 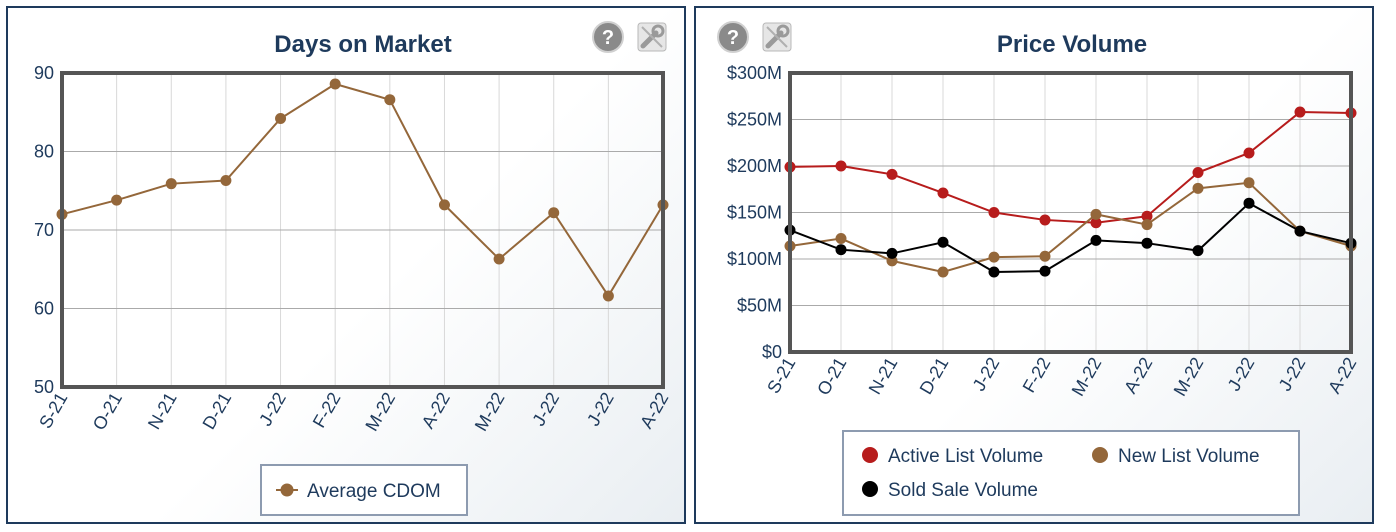 I want to click on y-tick-label: 90, so click(x=44, y=73).